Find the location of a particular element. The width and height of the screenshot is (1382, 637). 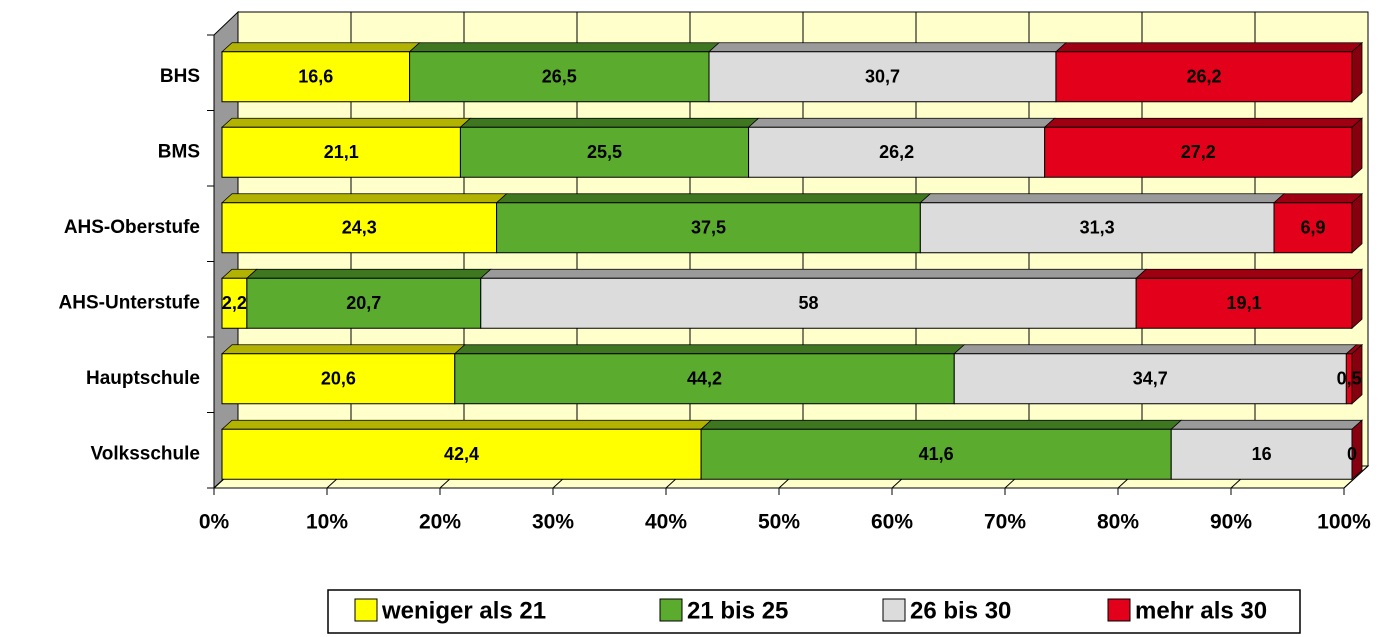

data-label: 16,6 is located at coordinates (315, 77).